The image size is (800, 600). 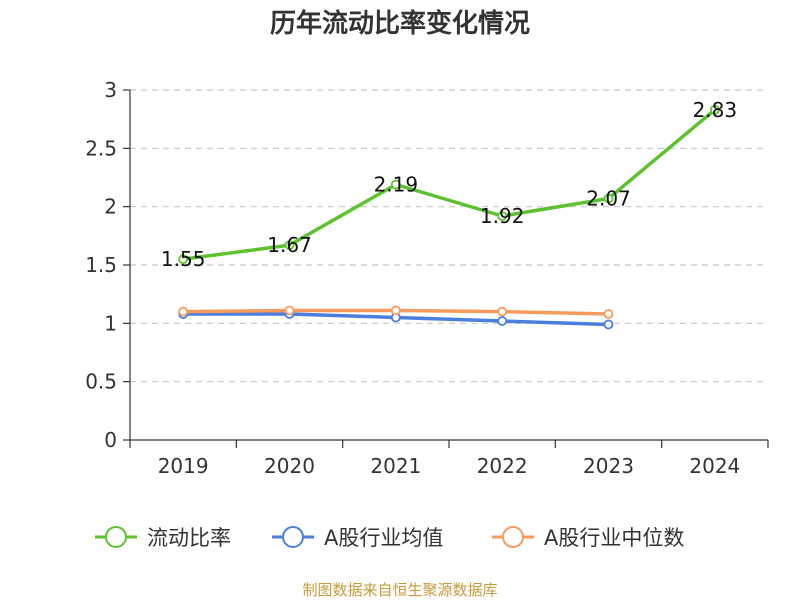 I want to click on data-label: 1.67, so click(x=289, y=245).